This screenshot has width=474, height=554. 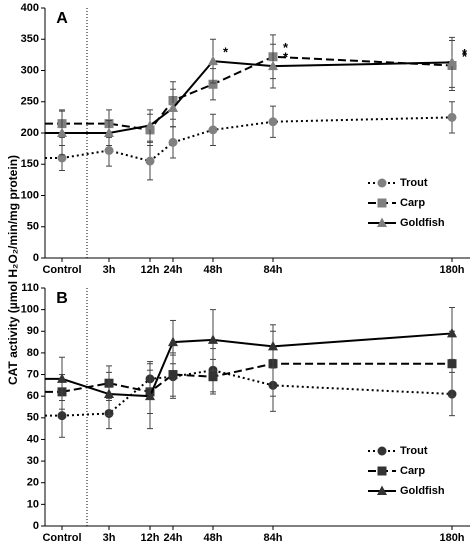 I want to click on panel-label: A, so click(x=62, y=18).